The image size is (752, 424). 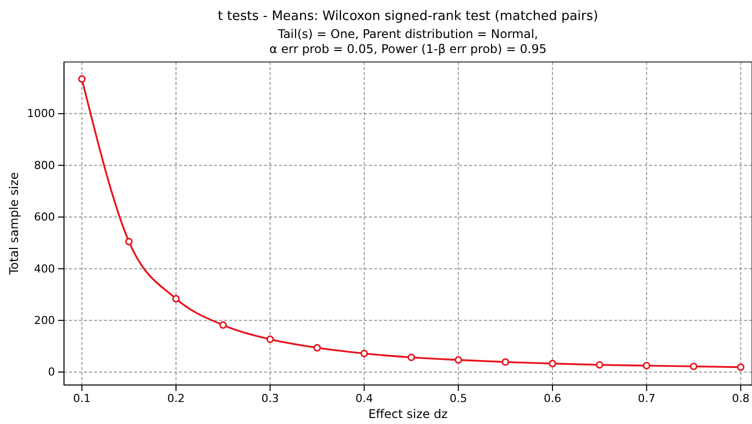 What do you see at coordinates (51, 372) in the screenshot?
I see `y-tick-label: 0` at bounding box center [51, 372].